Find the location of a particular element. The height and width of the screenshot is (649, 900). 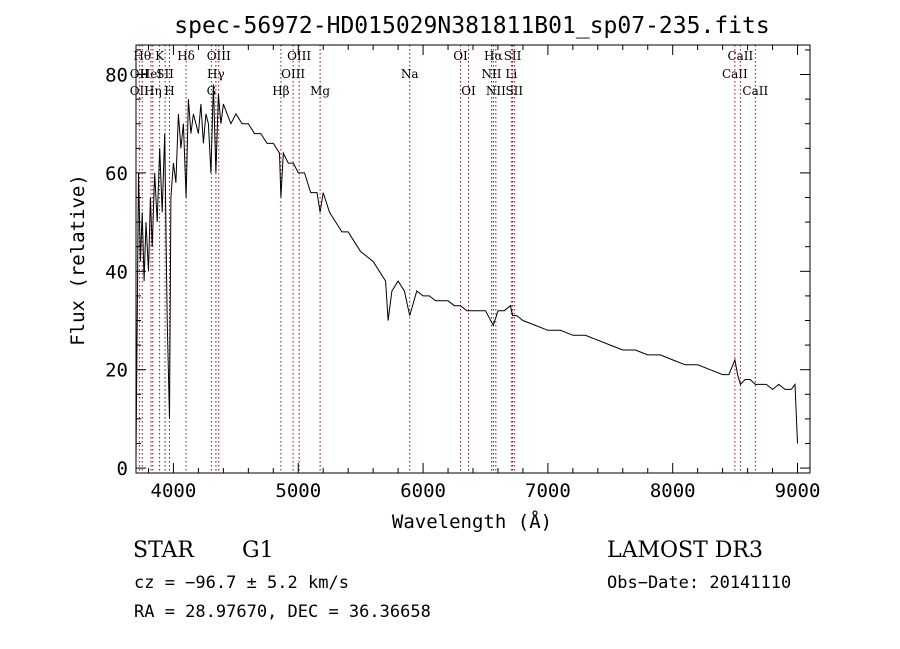

y-tick-label: 20 is located at coordinates (116, 371).